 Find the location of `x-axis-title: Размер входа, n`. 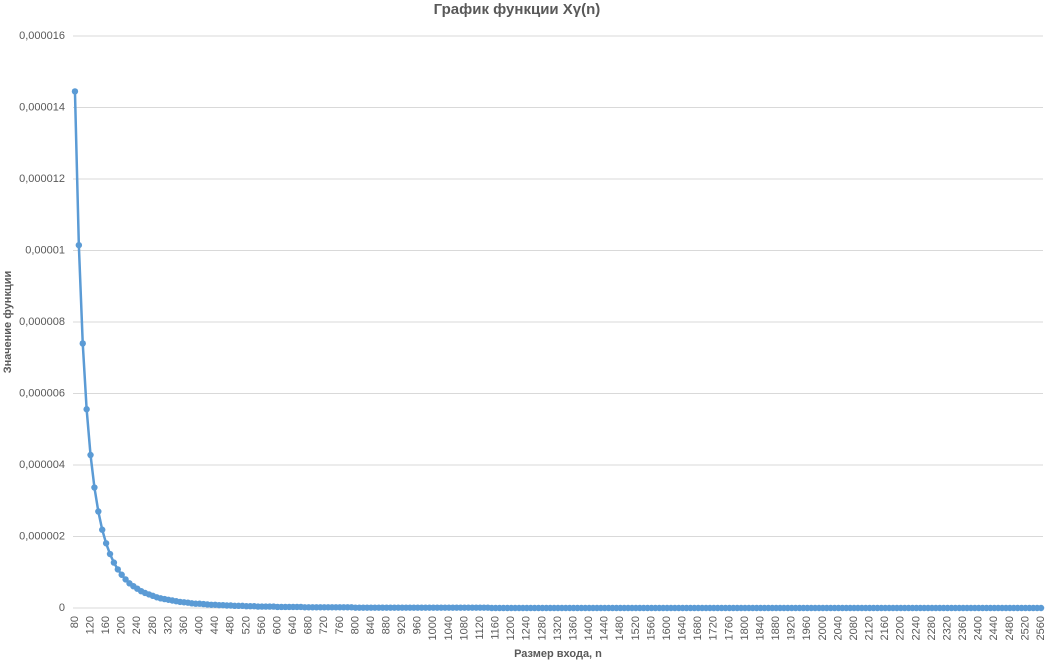

x-axis-title: Размер входа, n is located at coordinates (558, 654).